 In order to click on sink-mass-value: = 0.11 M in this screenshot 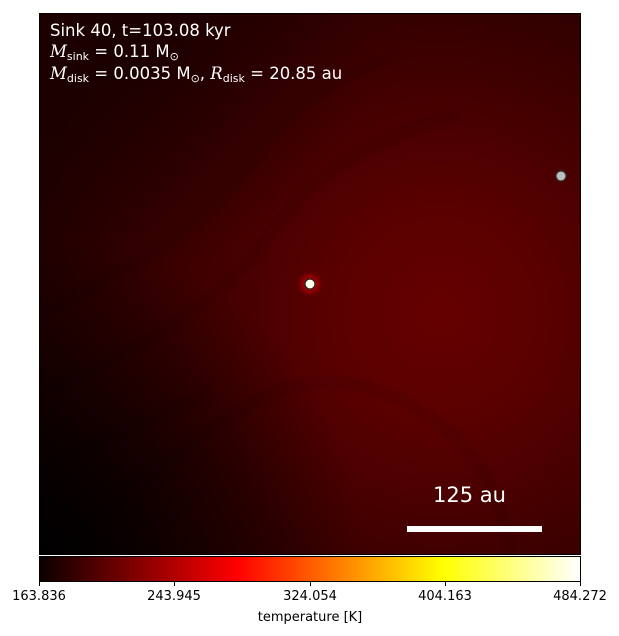, I will do `click(129, 51)`.